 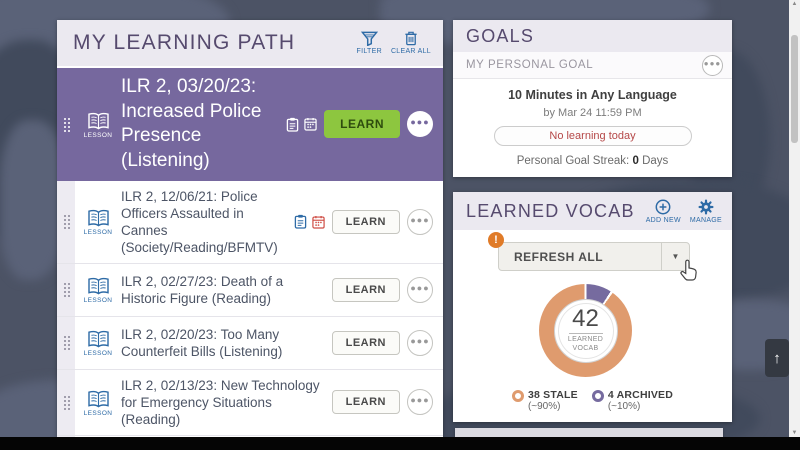 I want to click on gear-icon, so click(x=706, y=206).